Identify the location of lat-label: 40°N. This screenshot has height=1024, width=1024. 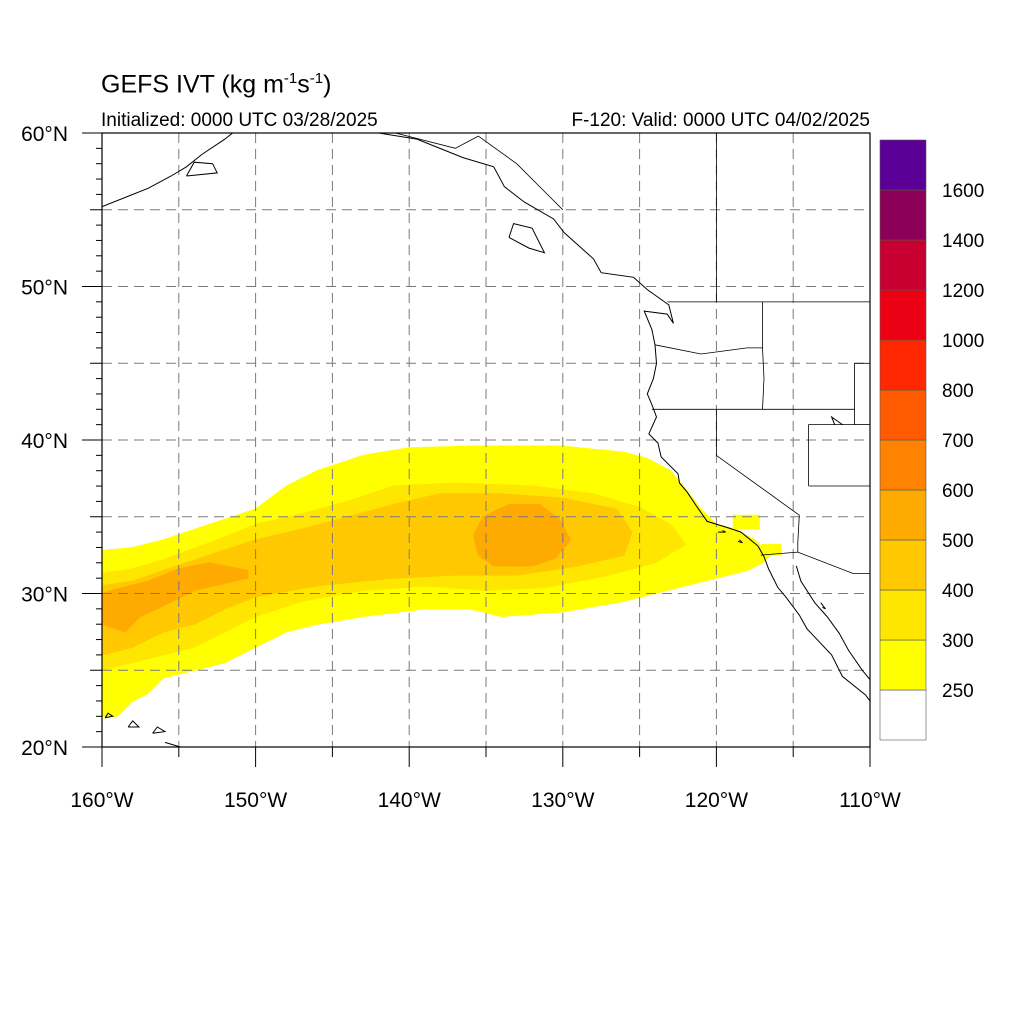
(44, 441).